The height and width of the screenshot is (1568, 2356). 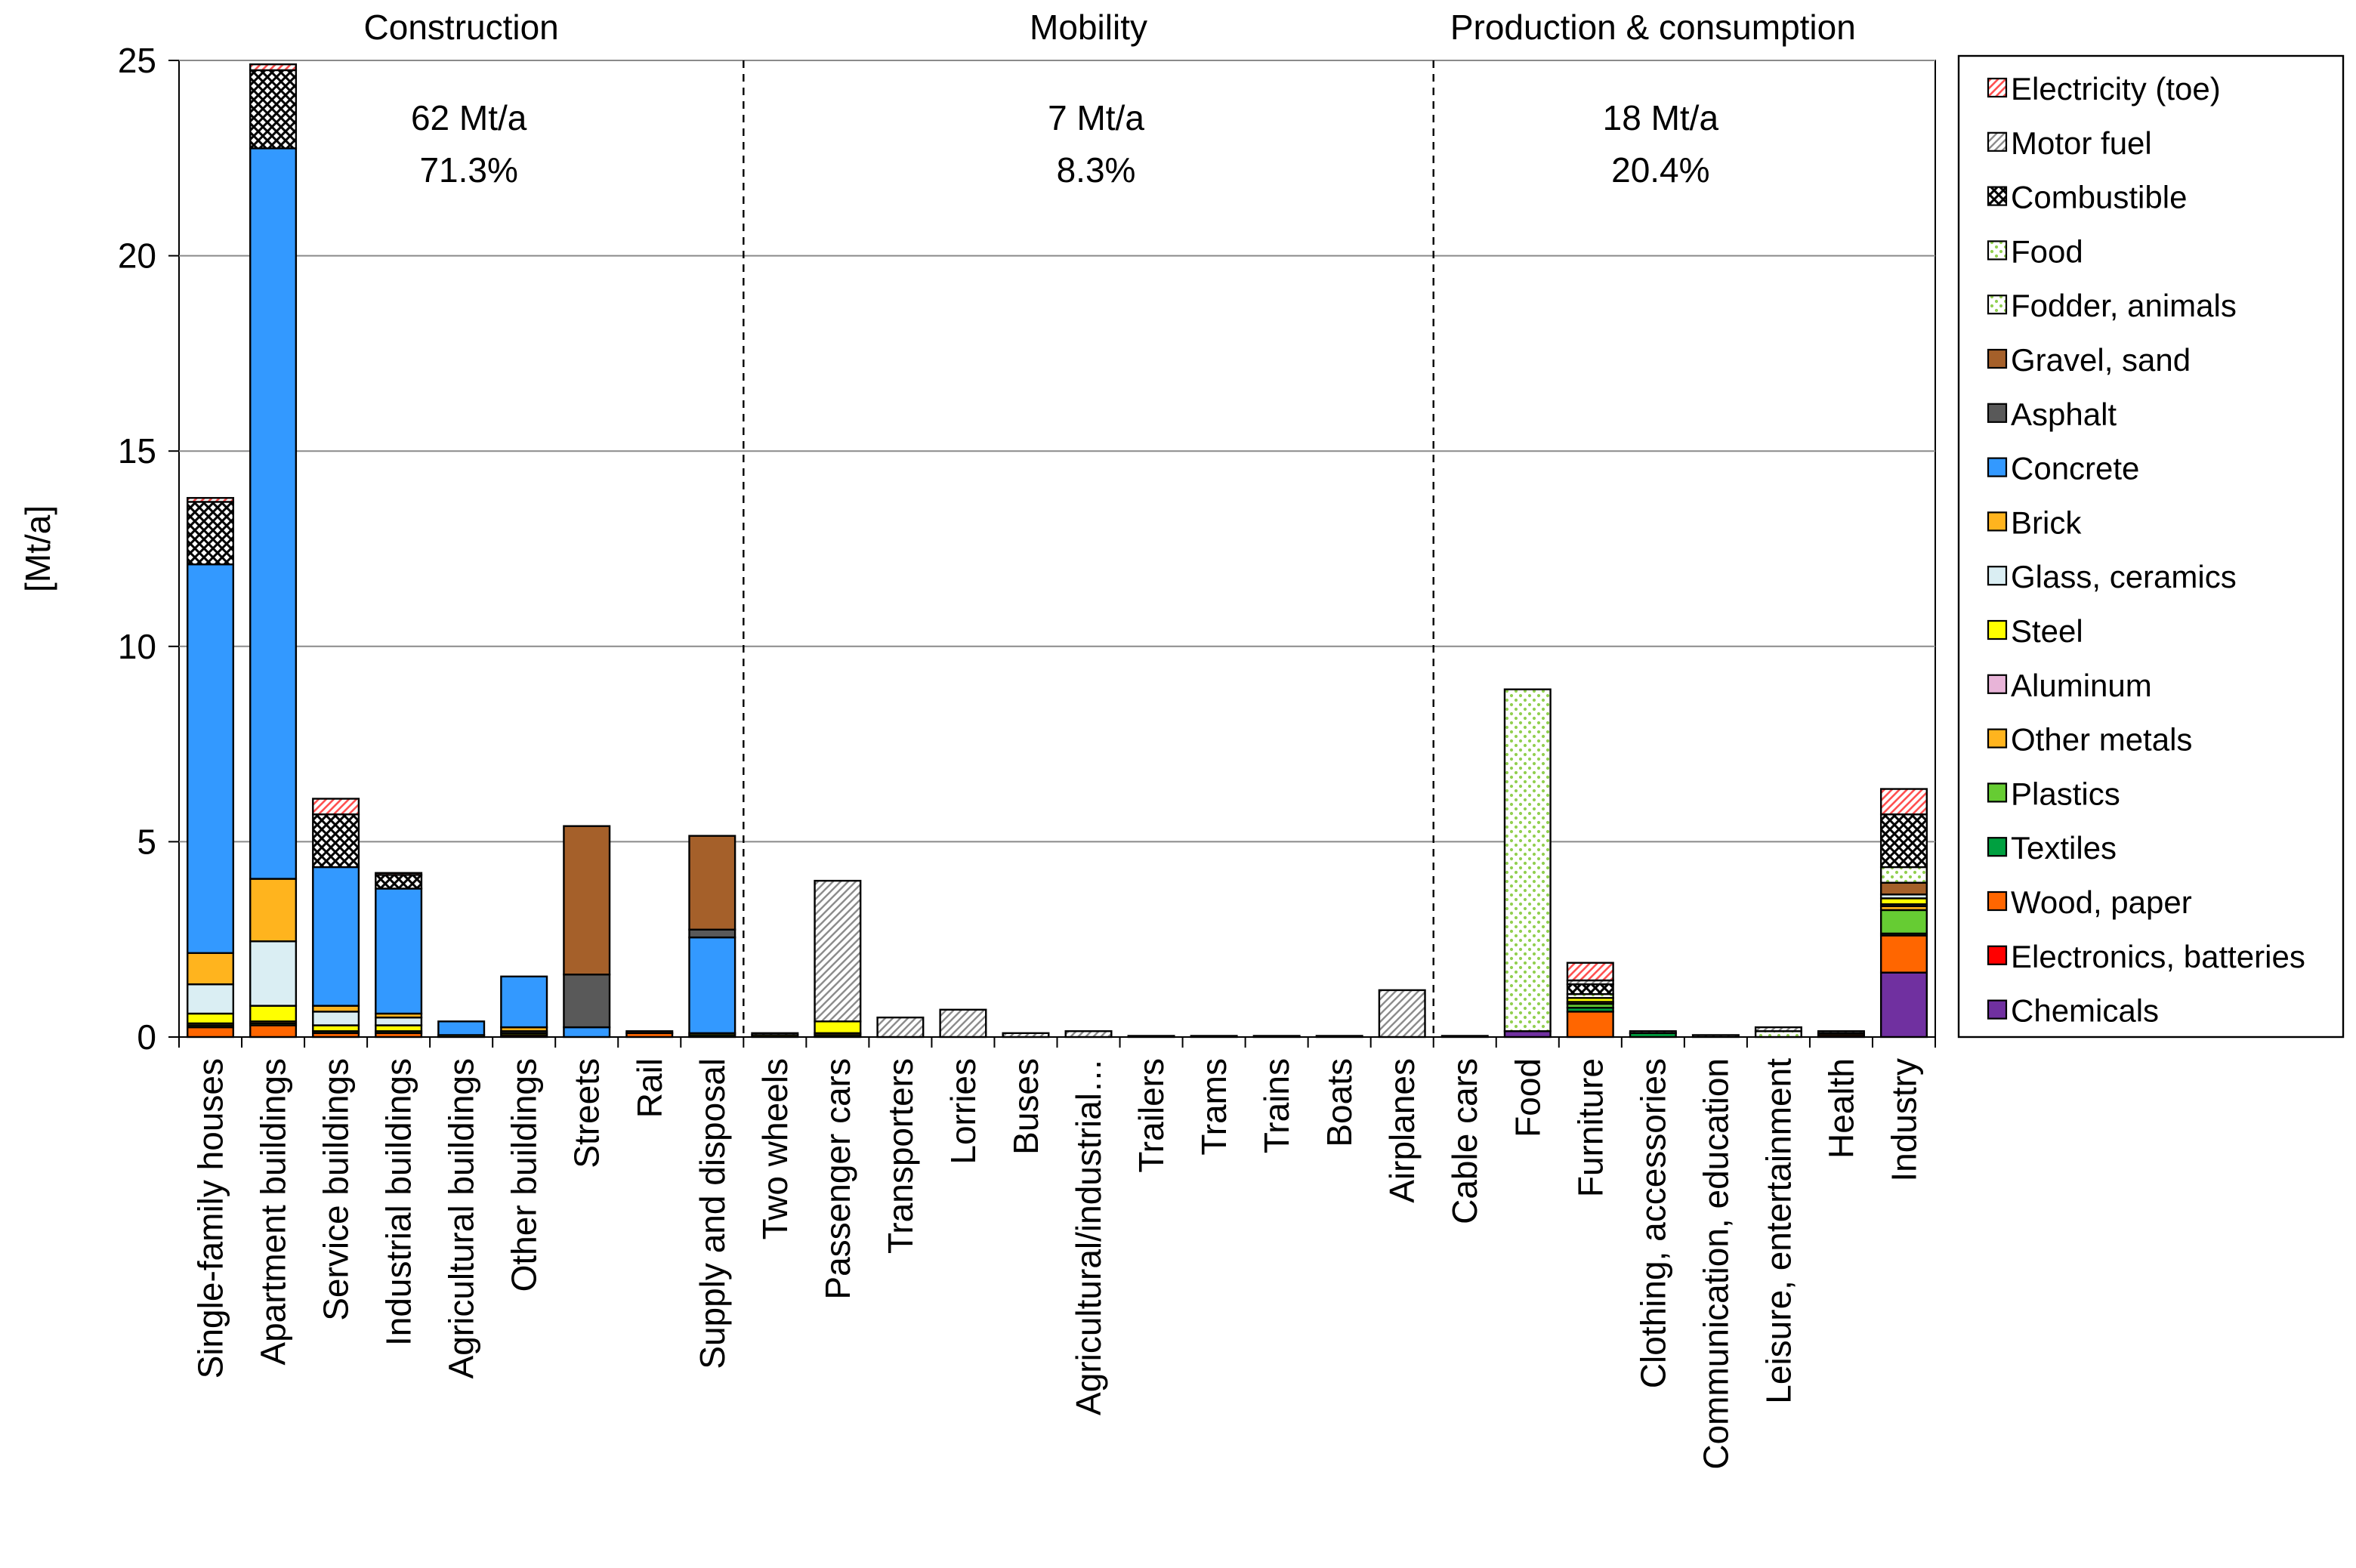 I want to click on bar-stack-clothing-accessories, so click(x=1653, y=1034).